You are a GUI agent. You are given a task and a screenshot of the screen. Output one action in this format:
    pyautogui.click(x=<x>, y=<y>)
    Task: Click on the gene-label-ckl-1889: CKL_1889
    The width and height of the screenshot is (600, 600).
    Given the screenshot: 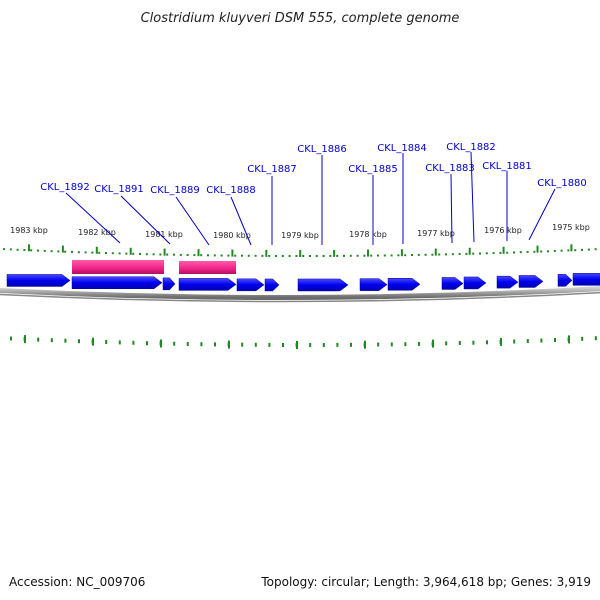 What is the action you would take?
    pyautogui.click(x=175, y=190)
    